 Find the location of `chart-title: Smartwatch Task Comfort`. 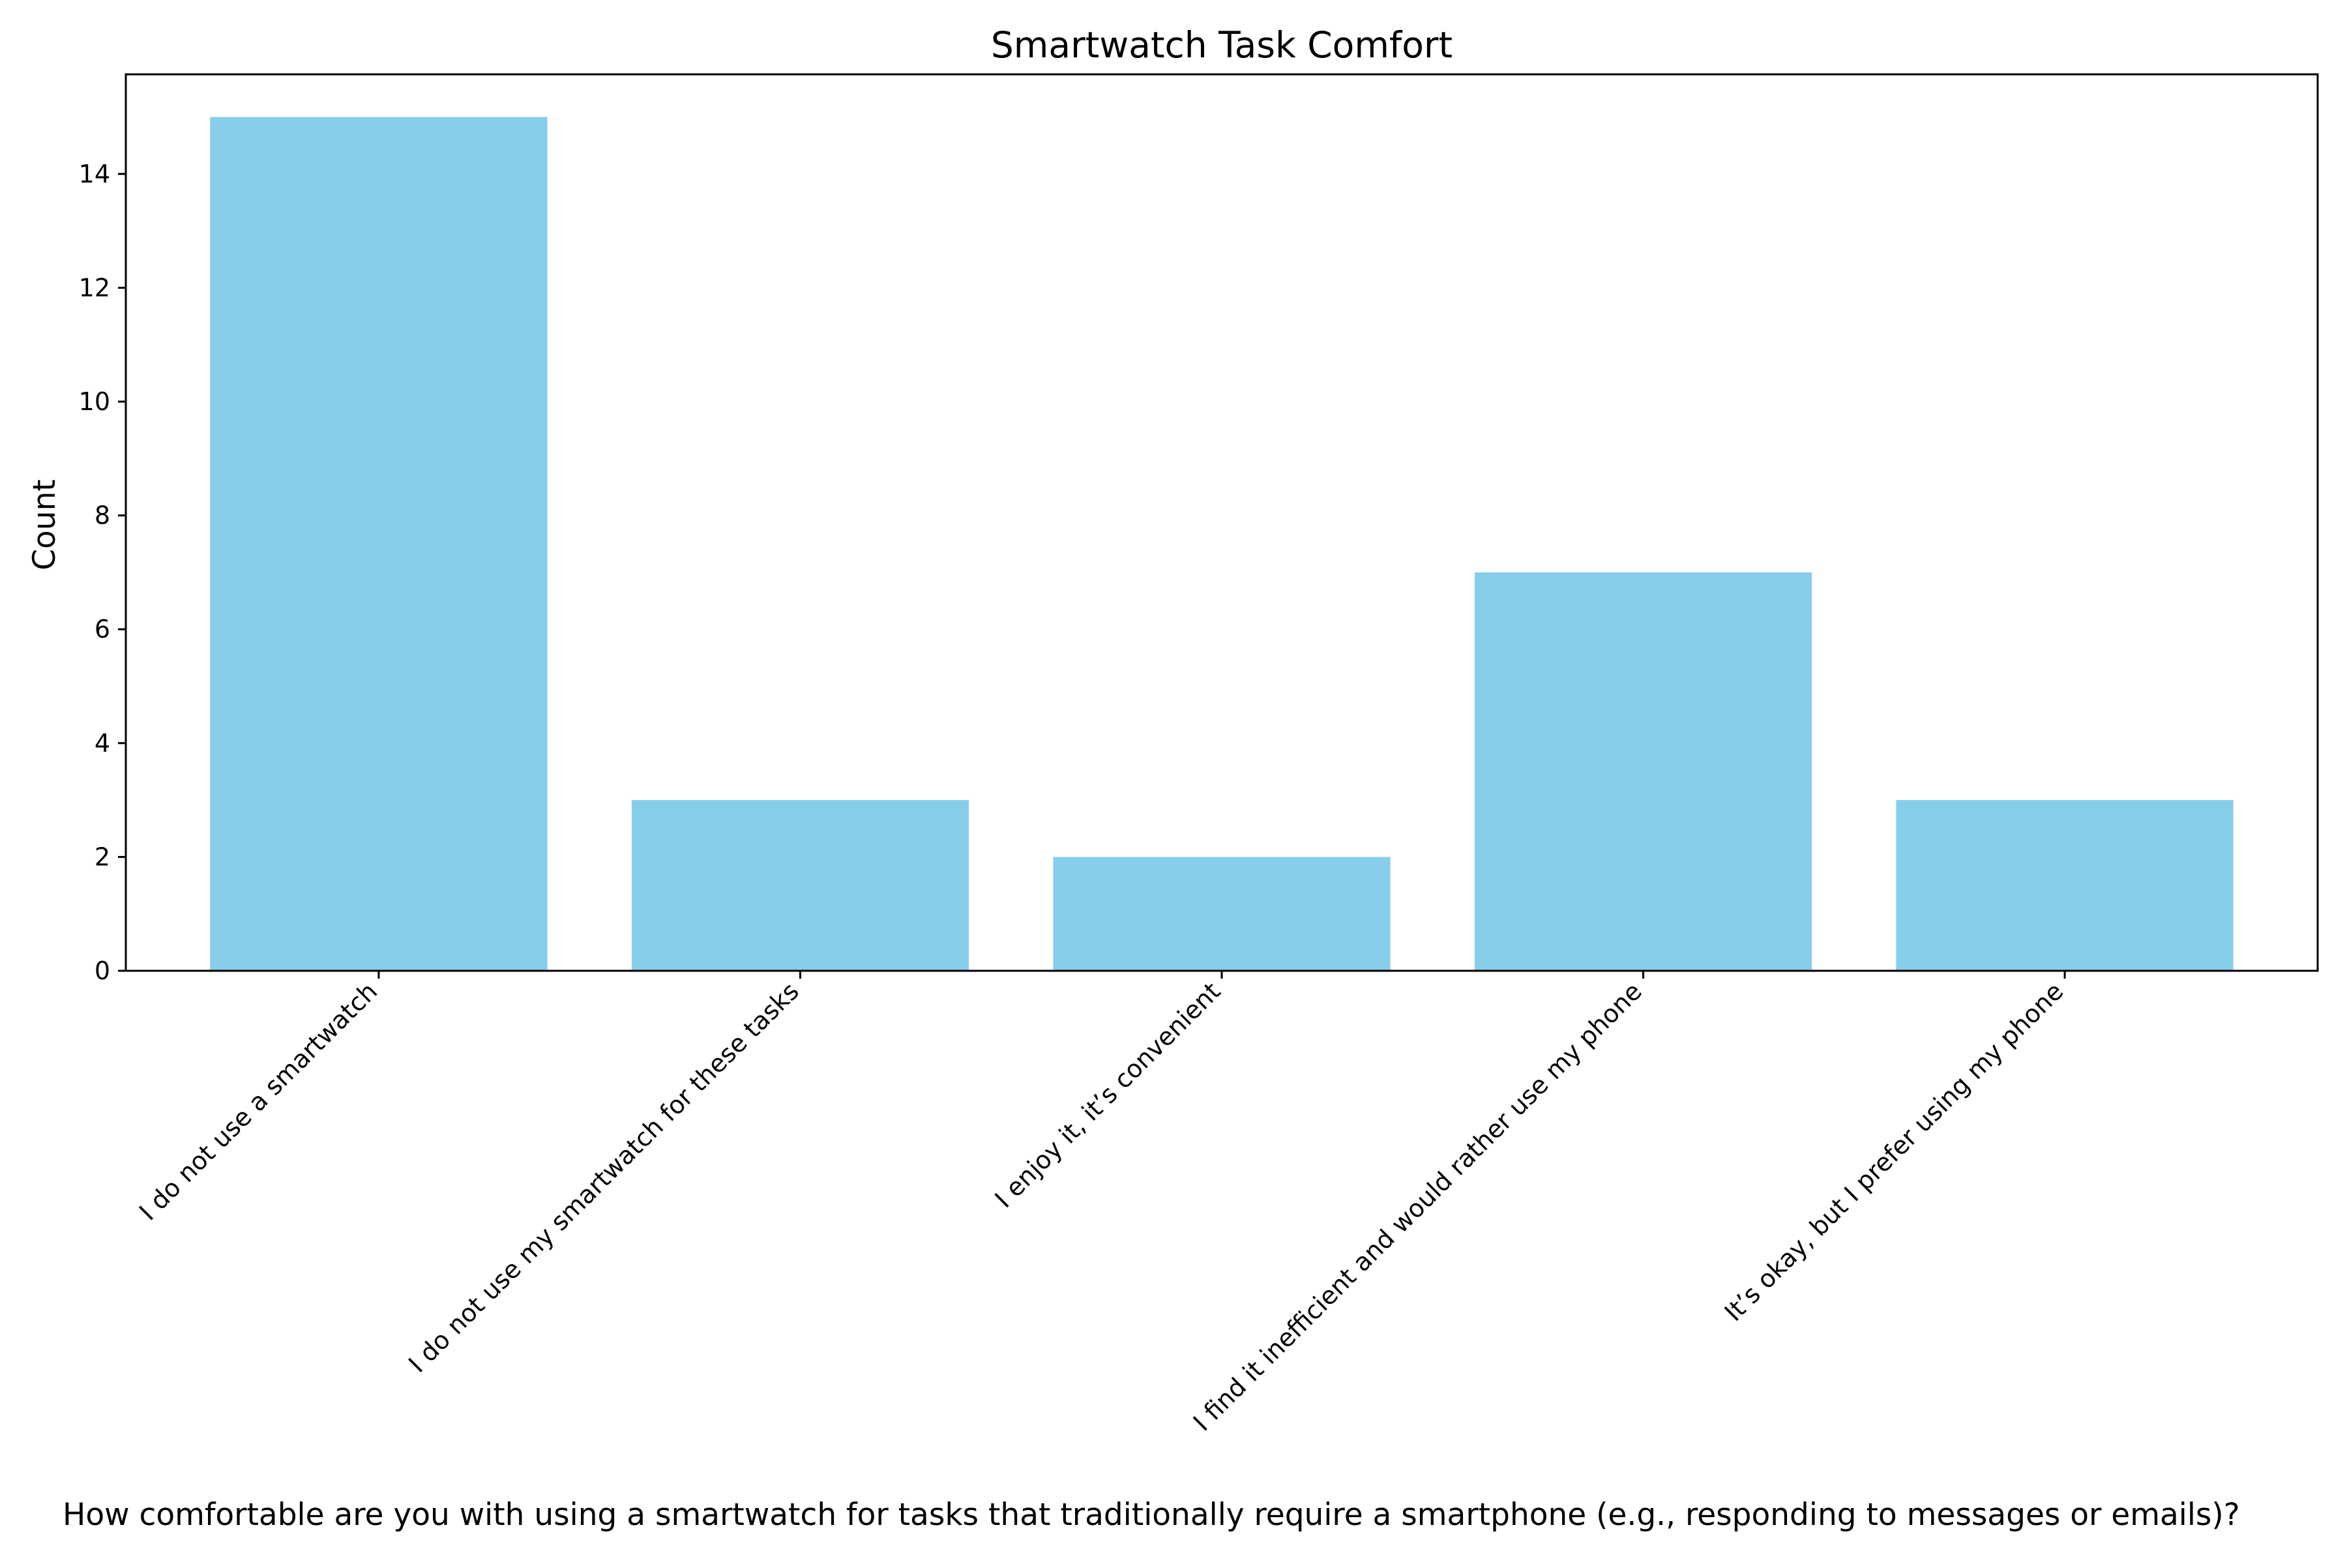

chart-title: Smartwatch Task Comfort is located at coordinates (1222, 45).